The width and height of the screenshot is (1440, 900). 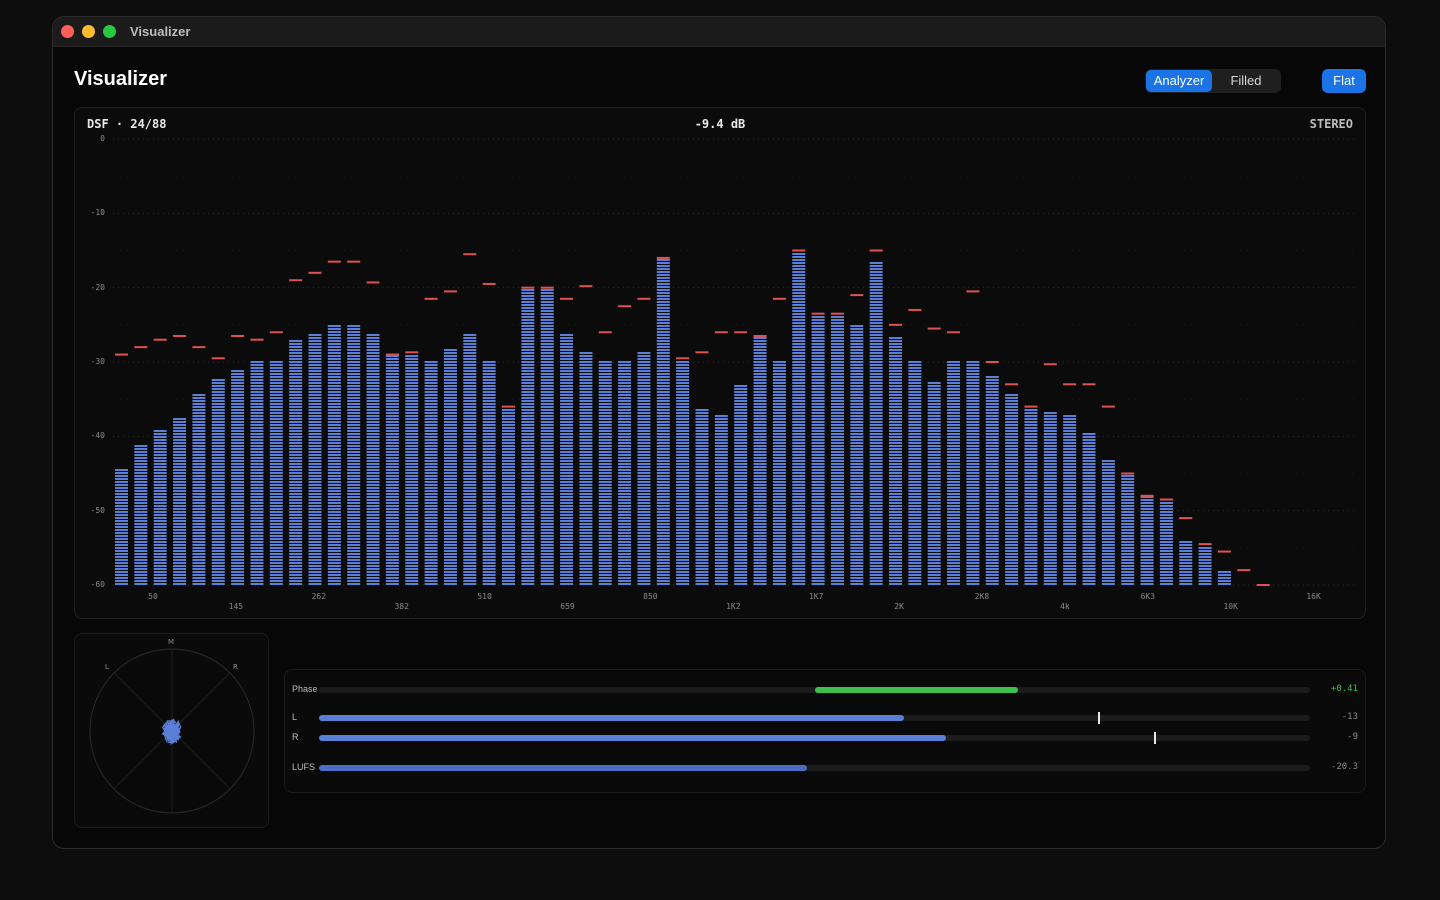 What do you see at coordinates (97, 213) in the screenshot?
I see `y-tick-label: -10` at bounding box center [97, 213].